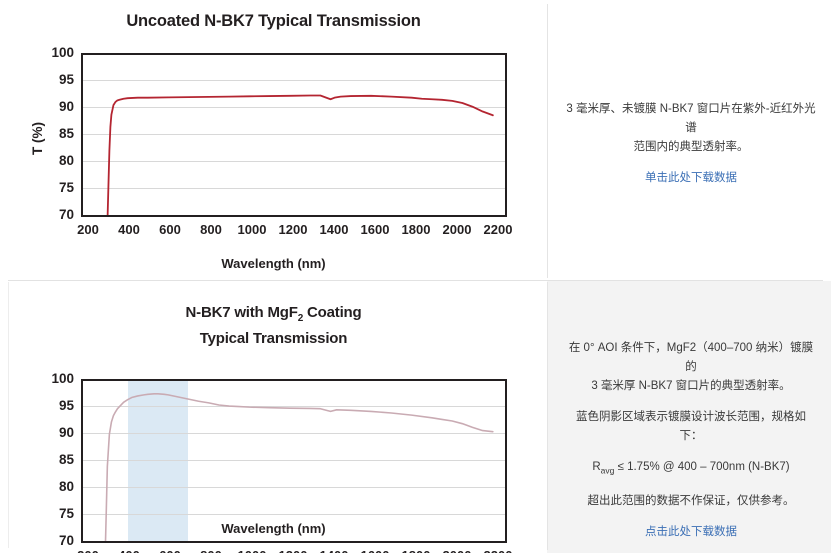 This screenshot has height=553, width=831. Describe the element at coordinates (241, 312) in the screenshot. I see `chart-title-coated-part1: N-BK7 with MgF` at that location.